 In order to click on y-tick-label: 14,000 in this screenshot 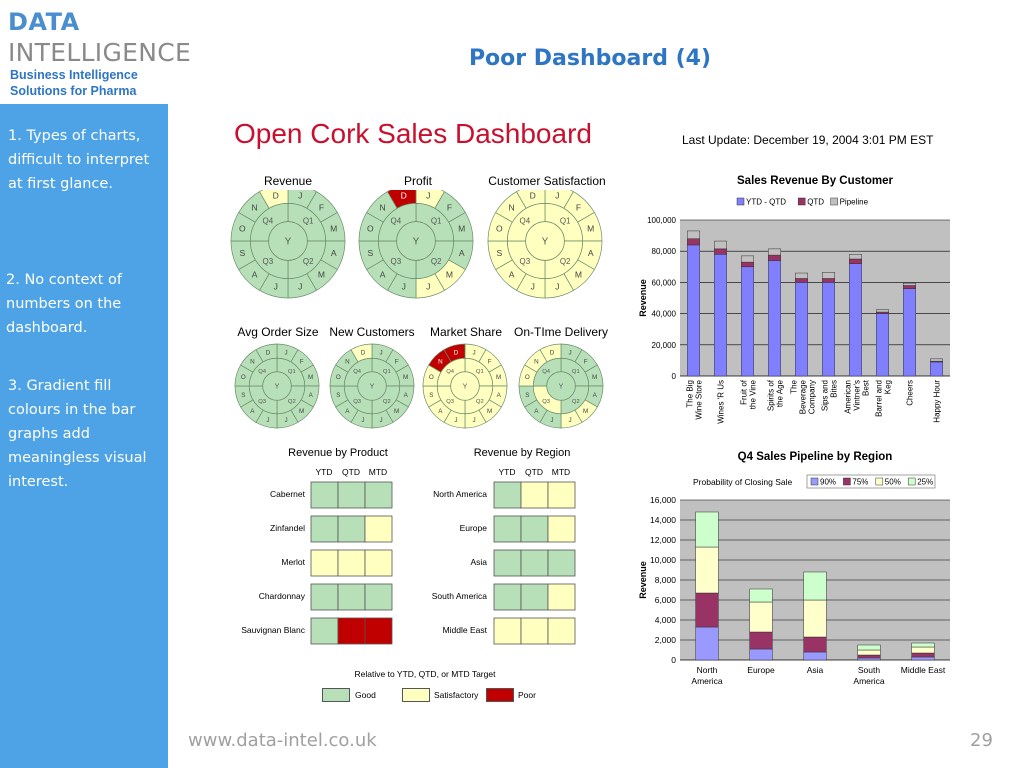, I will do `click(663, 520)`.